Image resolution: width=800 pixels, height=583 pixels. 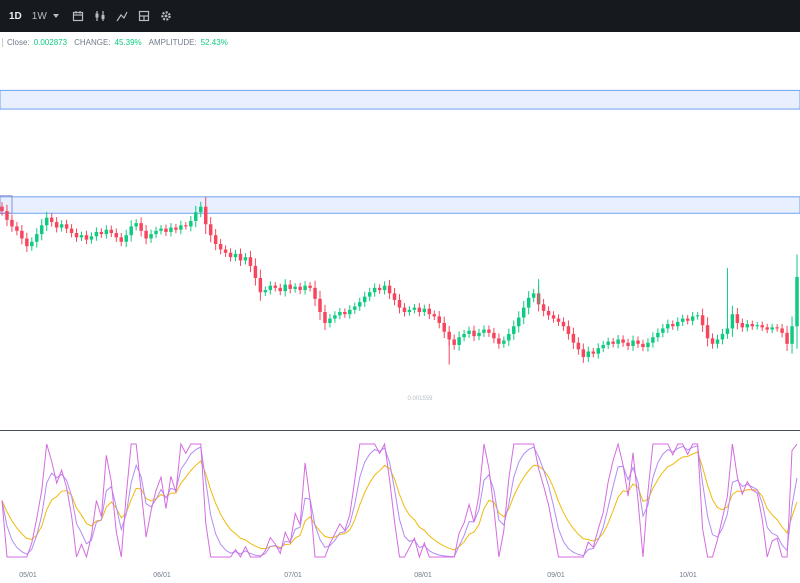 What do you see at coordinates (92, 42) in the screenshot?
I see `change-label: CHANGE:` at bounding box center [92, 42].